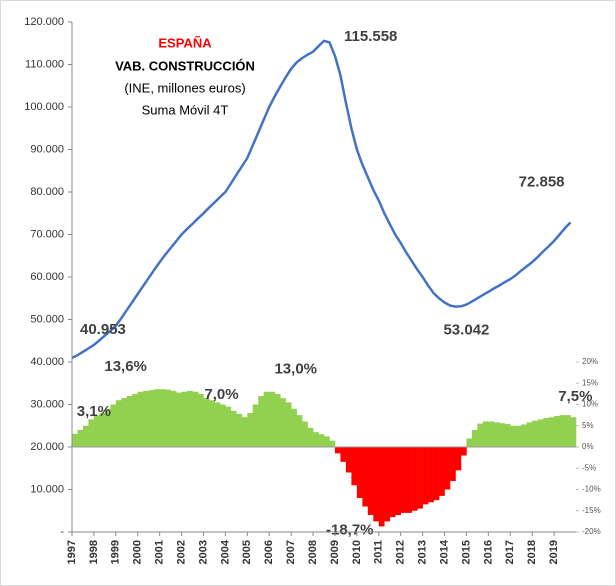  Describe the element at coordinates (589, 467) in the screenshot. I see `y2-tick-label: -5%` at that location.